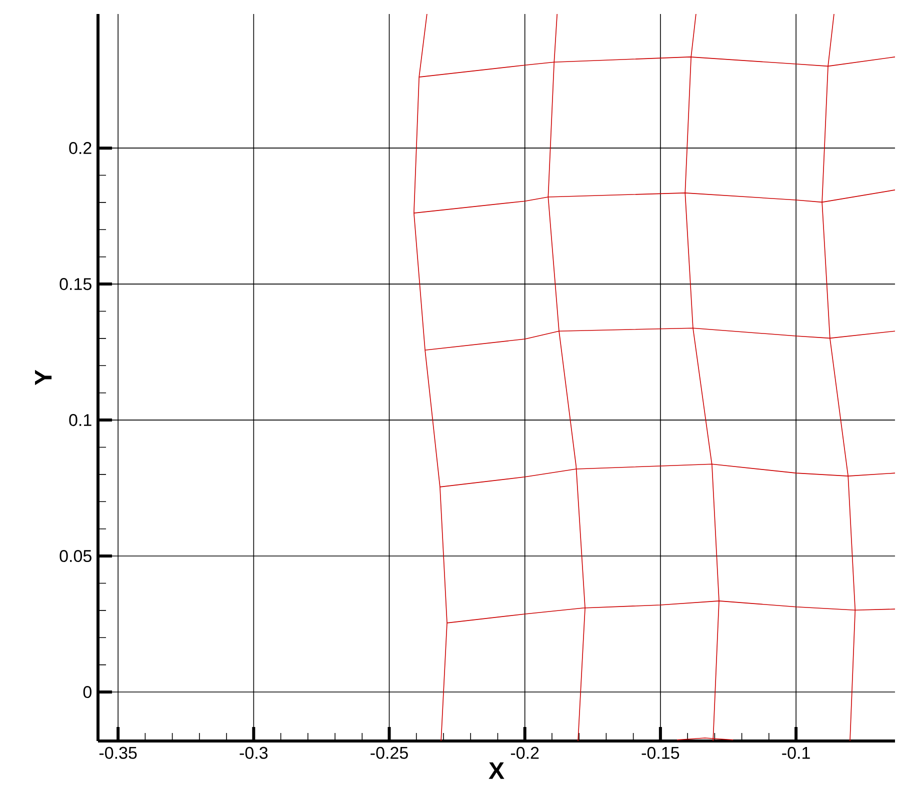 Image resolution: width=907 pixels, height=808 pixels. I want to click on y-tick-label: 0.1, so click(80, 420).